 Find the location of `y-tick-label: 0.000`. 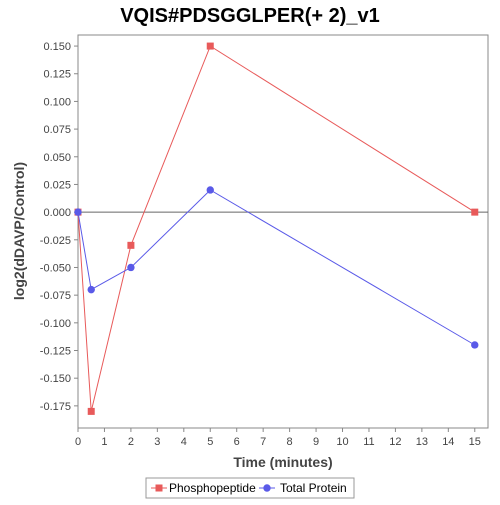

y-tick-label: 0.000 is located at coordinates (57, 213).